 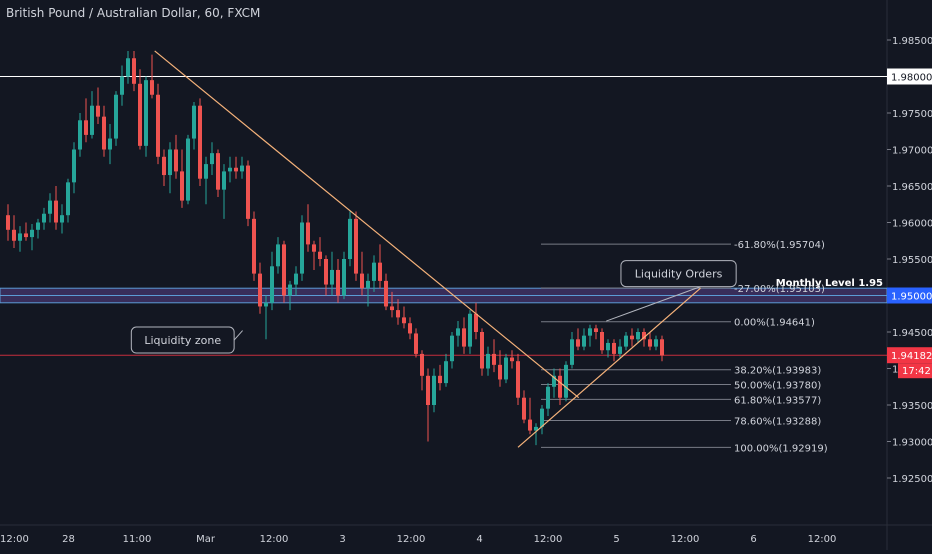 I want to click on callout-text: Liquidity zone, so click(x=182, y=340).